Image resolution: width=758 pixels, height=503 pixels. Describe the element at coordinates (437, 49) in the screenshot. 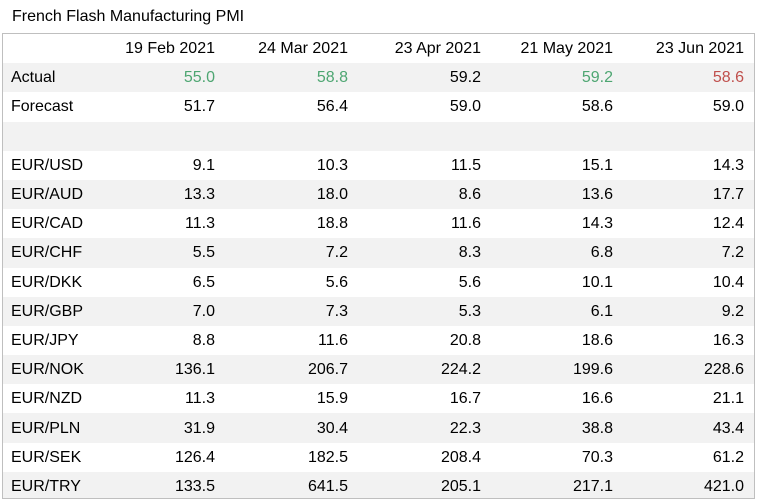

I see `header-cell: 23 Apr 2021` at that location.